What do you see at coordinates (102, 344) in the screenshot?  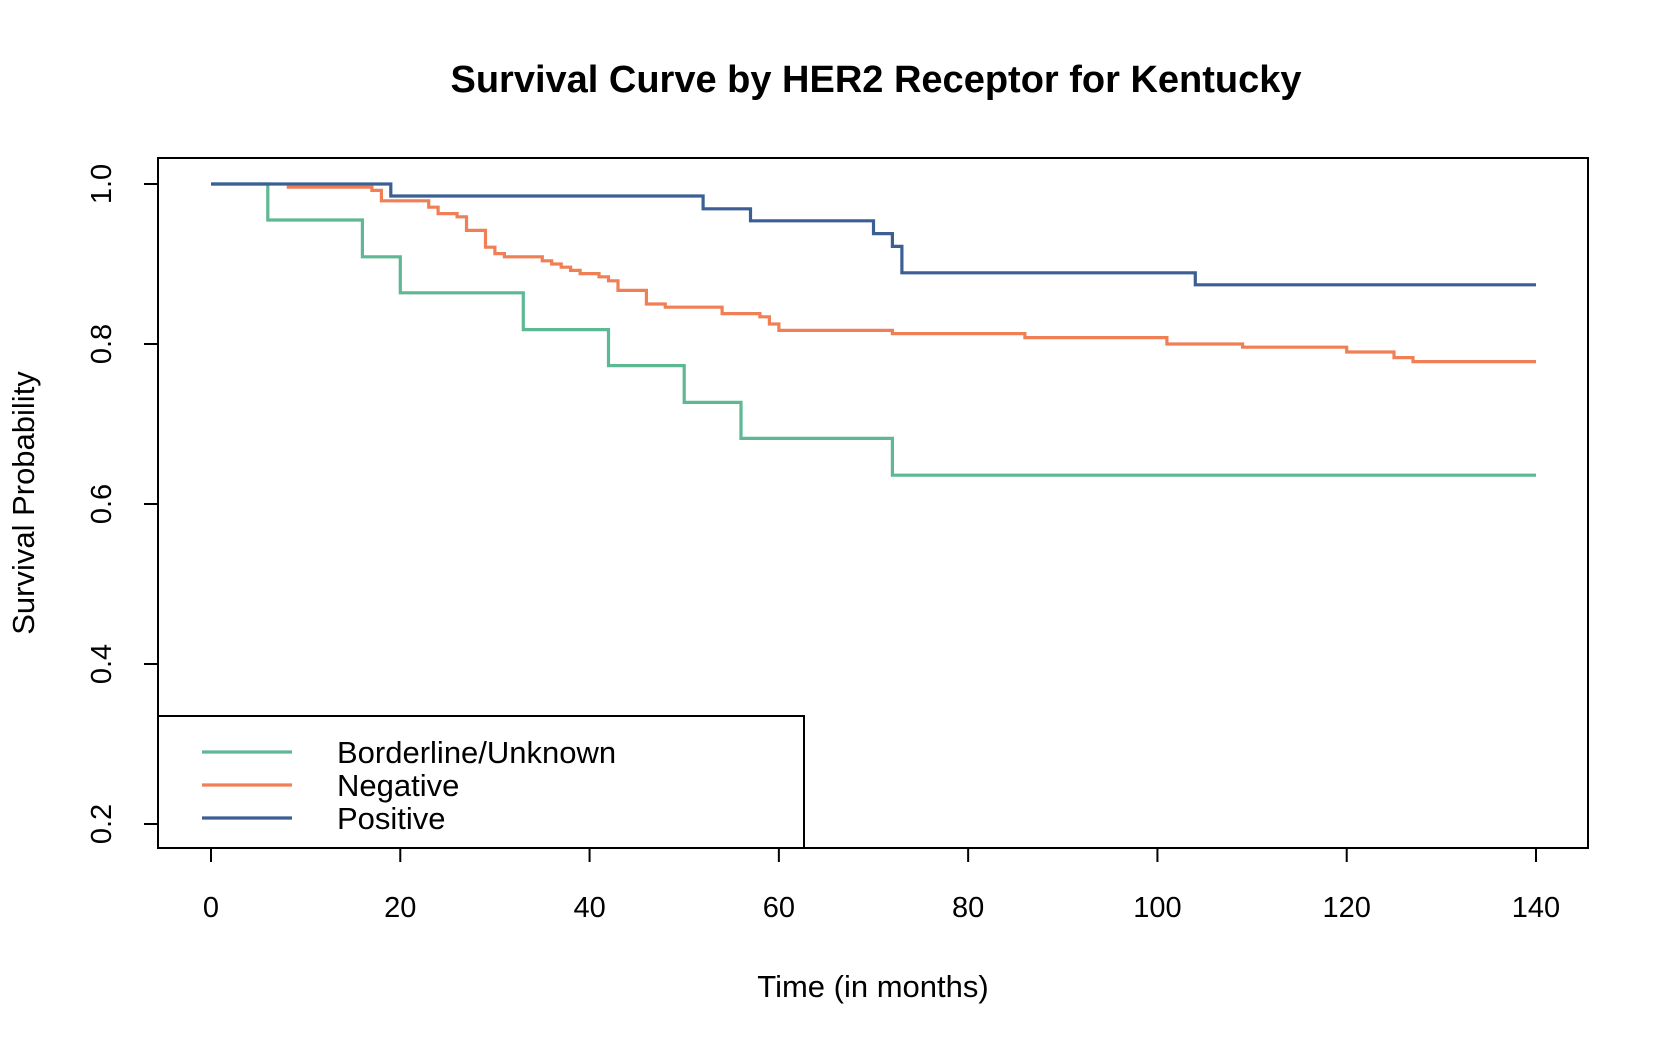 I see `y-tick-label: 0.8` at bounding box center [102, 344].